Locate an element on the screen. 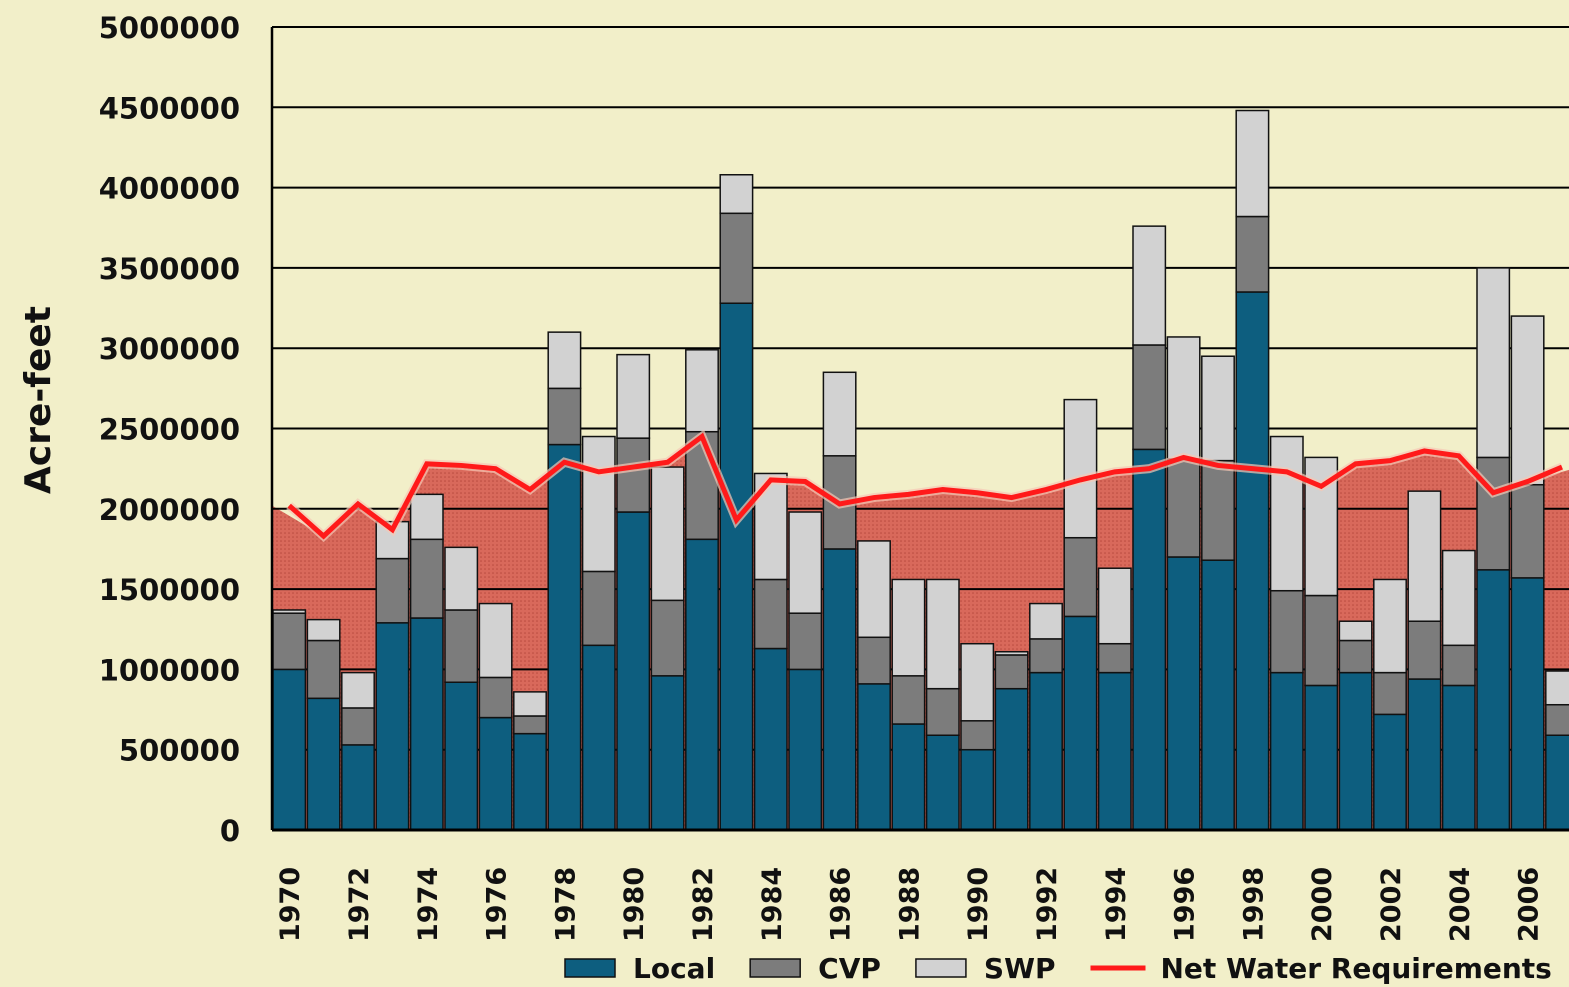 This screenshot has width=1569, height=987. x-tick-label: 2000 is located at coordinates (1322, 904).